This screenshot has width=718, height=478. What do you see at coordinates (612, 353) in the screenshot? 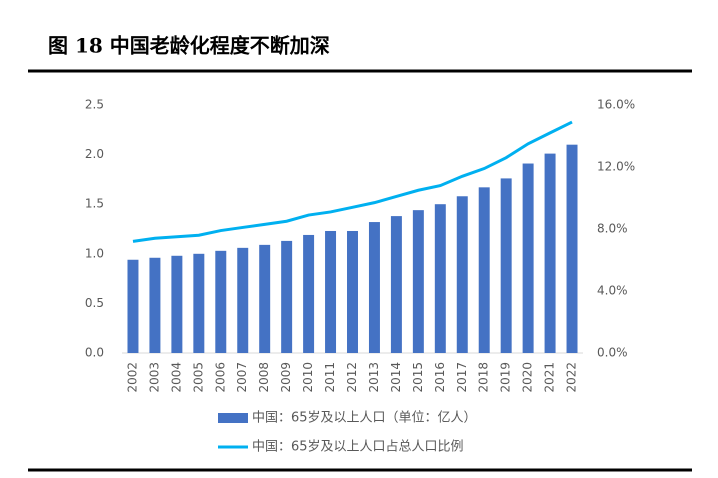
I see `y2-tick-label: 0.0%` at bounding box center [612, 353].